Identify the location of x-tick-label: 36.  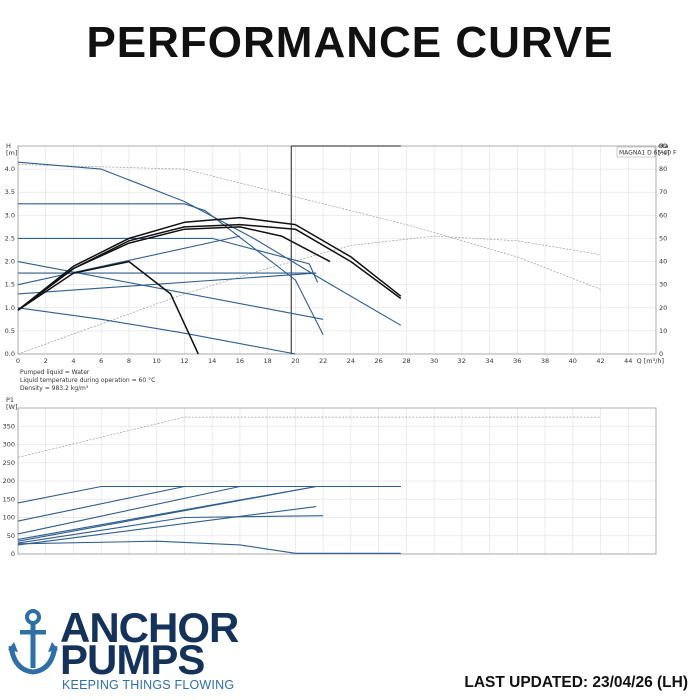
(517, 361).